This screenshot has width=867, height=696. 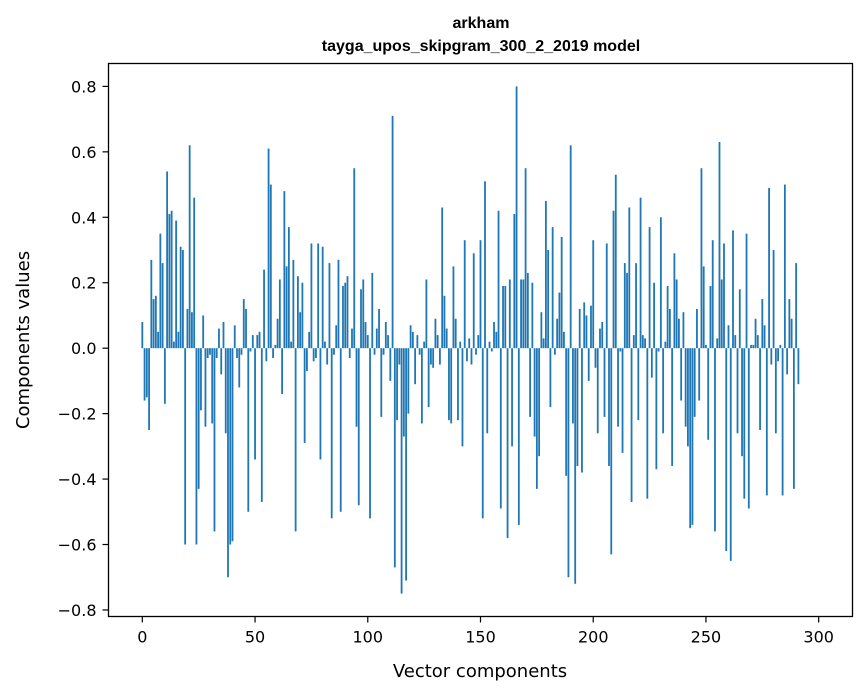 I want to click on x-tick-label: 250, so click(x=706, y=637).